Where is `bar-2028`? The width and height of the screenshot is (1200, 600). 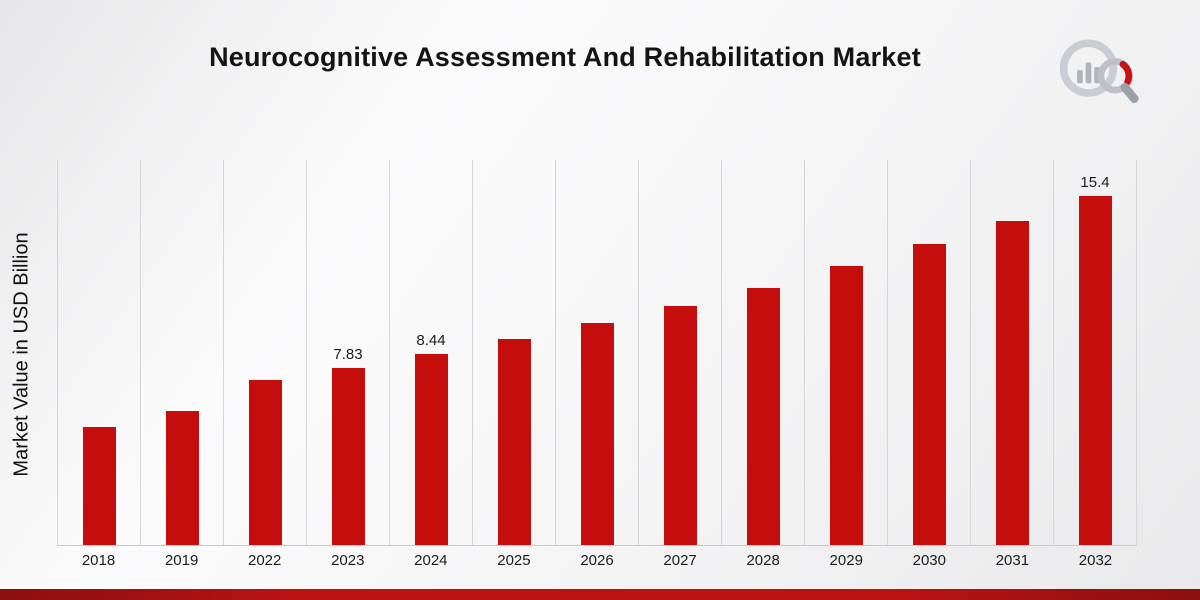
bar-2028 is located at coordinates (763, 416).